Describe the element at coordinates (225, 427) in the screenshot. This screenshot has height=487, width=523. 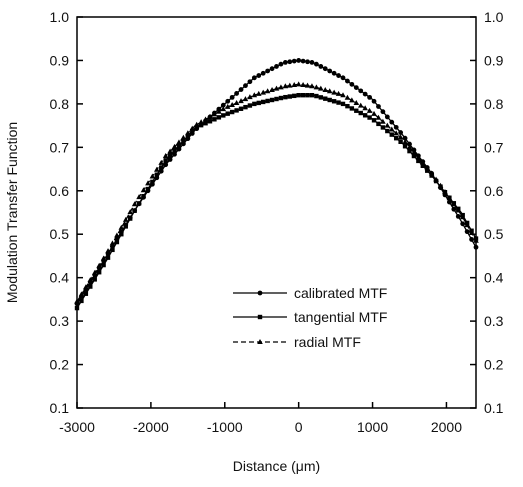
I see `x-tick-label: -1000` at that location.